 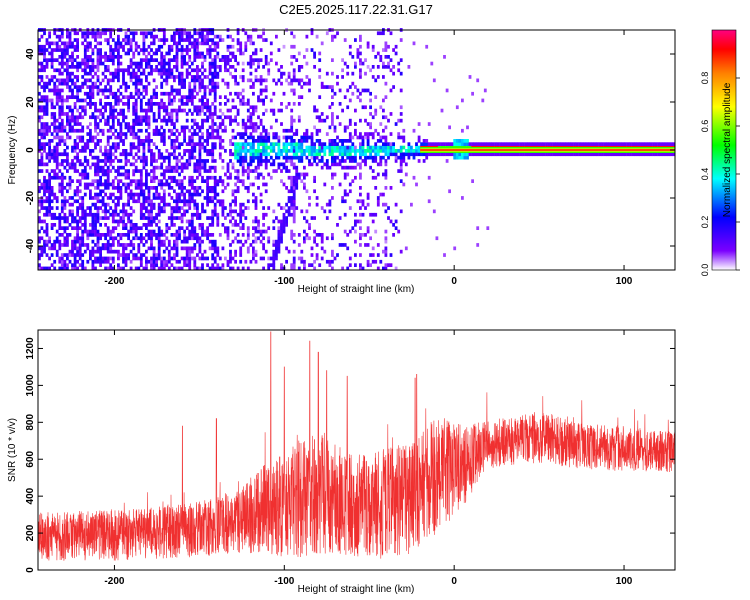 I want to click on y-tick-label: 20, so click(x=30, y=102).